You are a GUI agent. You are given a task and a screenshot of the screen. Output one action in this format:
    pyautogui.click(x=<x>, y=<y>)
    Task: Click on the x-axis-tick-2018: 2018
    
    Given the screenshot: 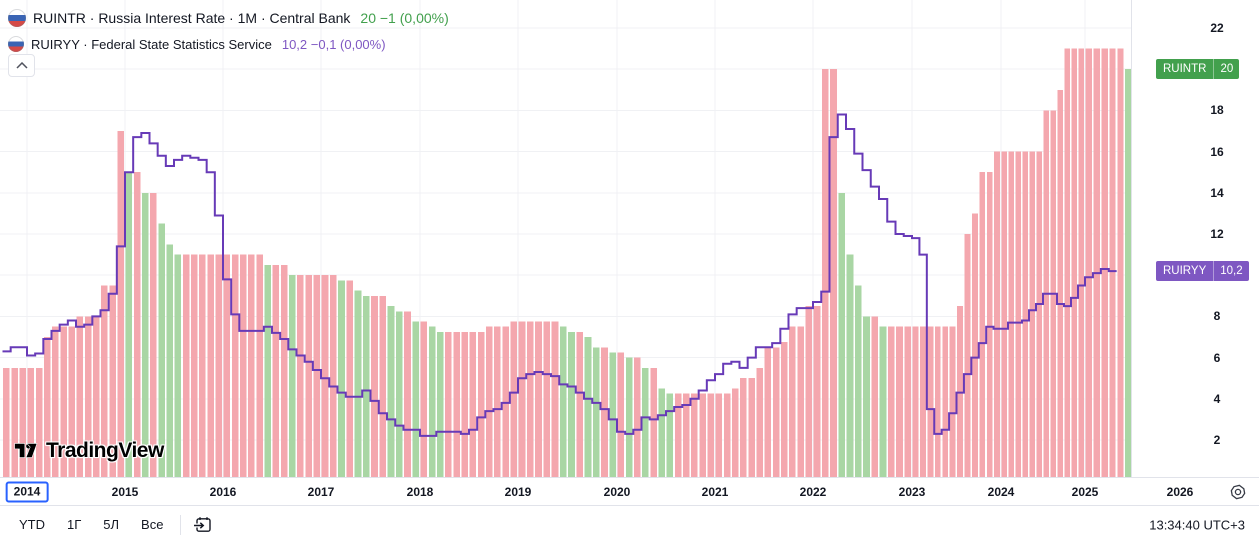 What is the action you would take?
    pyautogui.click(x=420, y=491)
    